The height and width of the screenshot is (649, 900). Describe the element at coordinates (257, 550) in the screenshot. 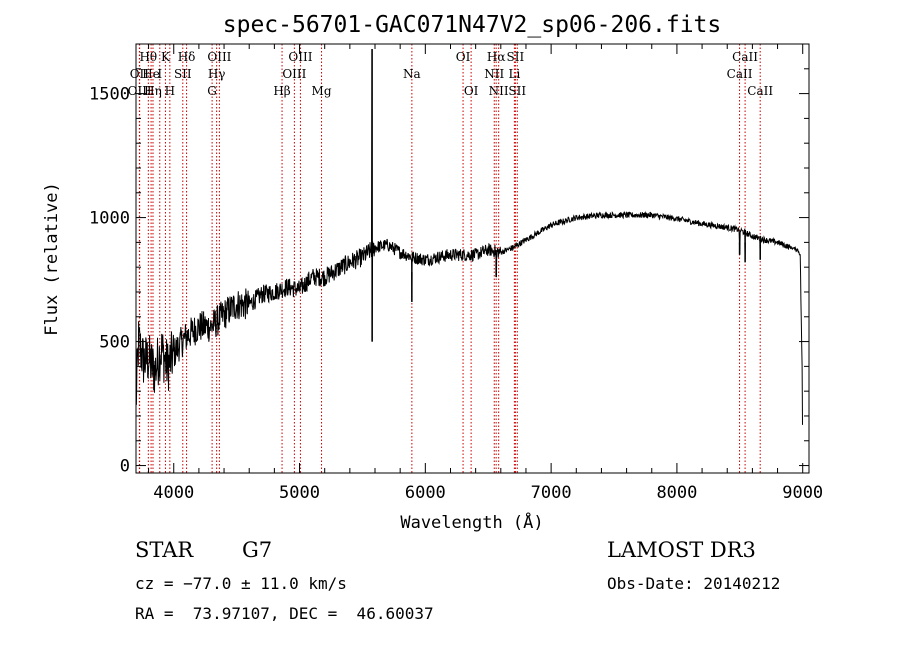

I see `object-subclass: G7` at that location.